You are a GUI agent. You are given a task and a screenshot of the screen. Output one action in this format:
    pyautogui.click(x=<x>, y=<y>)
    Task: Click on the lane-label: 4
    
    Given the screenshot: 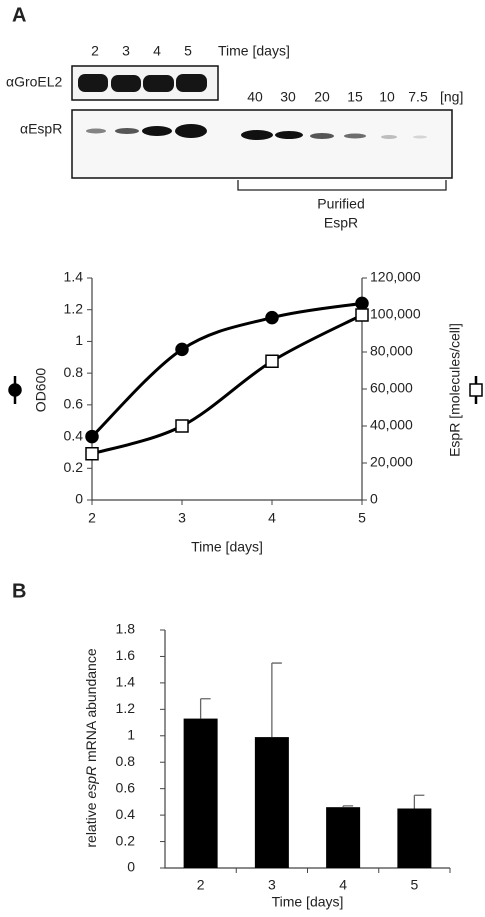 What is the action you would take?
    pyautogui.click(x=157, y=51)
    